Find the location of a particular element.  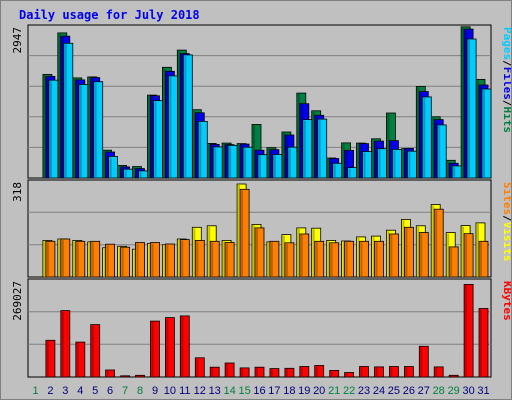

x-tick-label: 7 is located at coordinates (125, 391).